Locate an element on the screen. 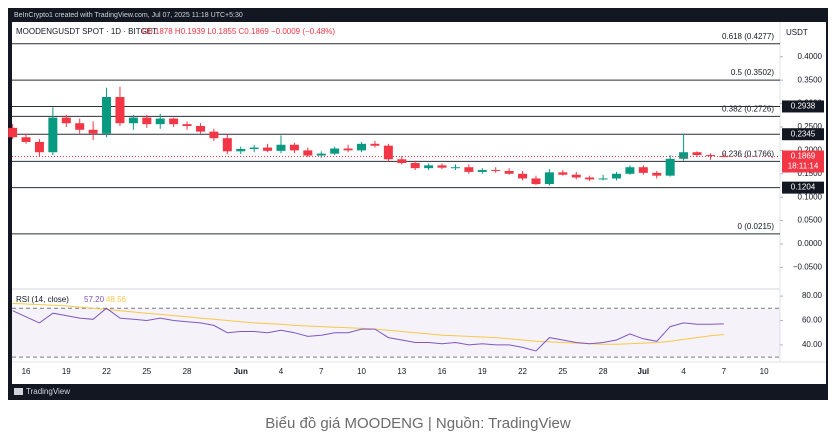 This screenshot has width=836, height=447. level-label: 0.2345 is located at coordinates (803, 133).